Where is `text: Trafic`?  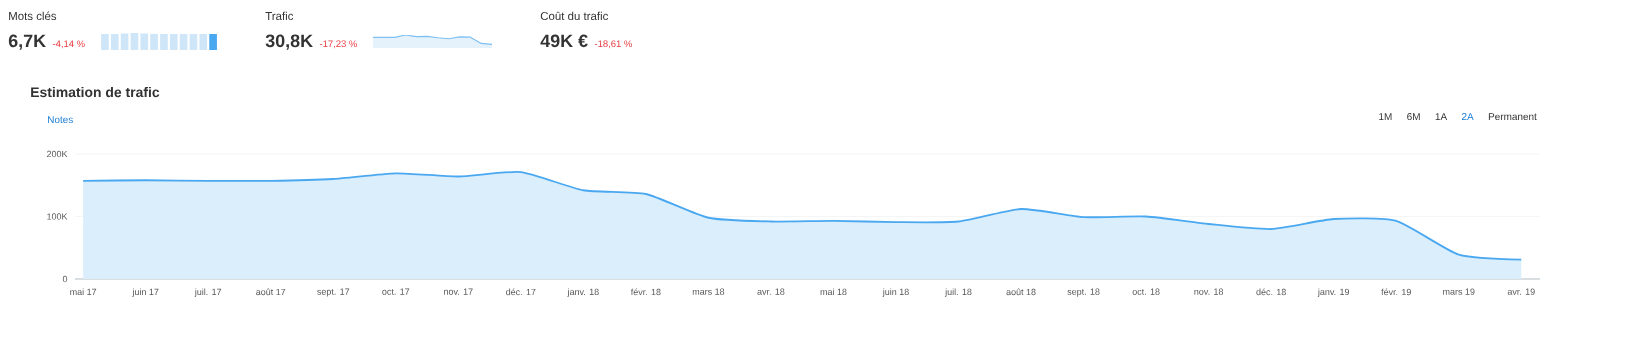 text: Trafic is located at coordinates (279, 16).